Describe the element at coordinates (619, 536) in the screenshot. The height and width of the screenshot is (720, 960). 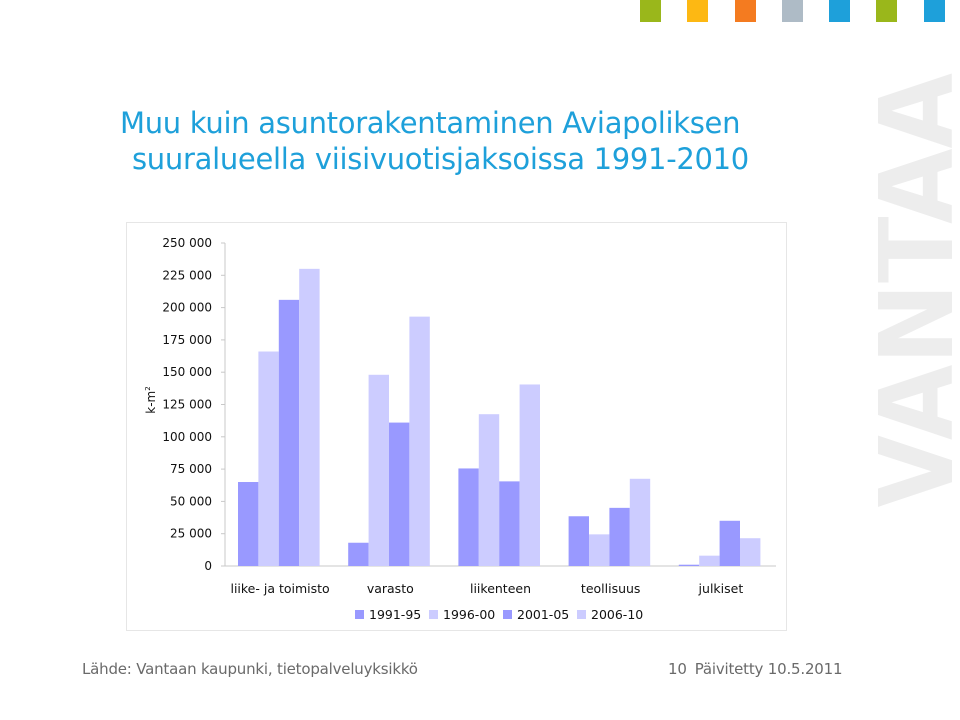
I see `bar-2001-05-teollisuus` at that location.